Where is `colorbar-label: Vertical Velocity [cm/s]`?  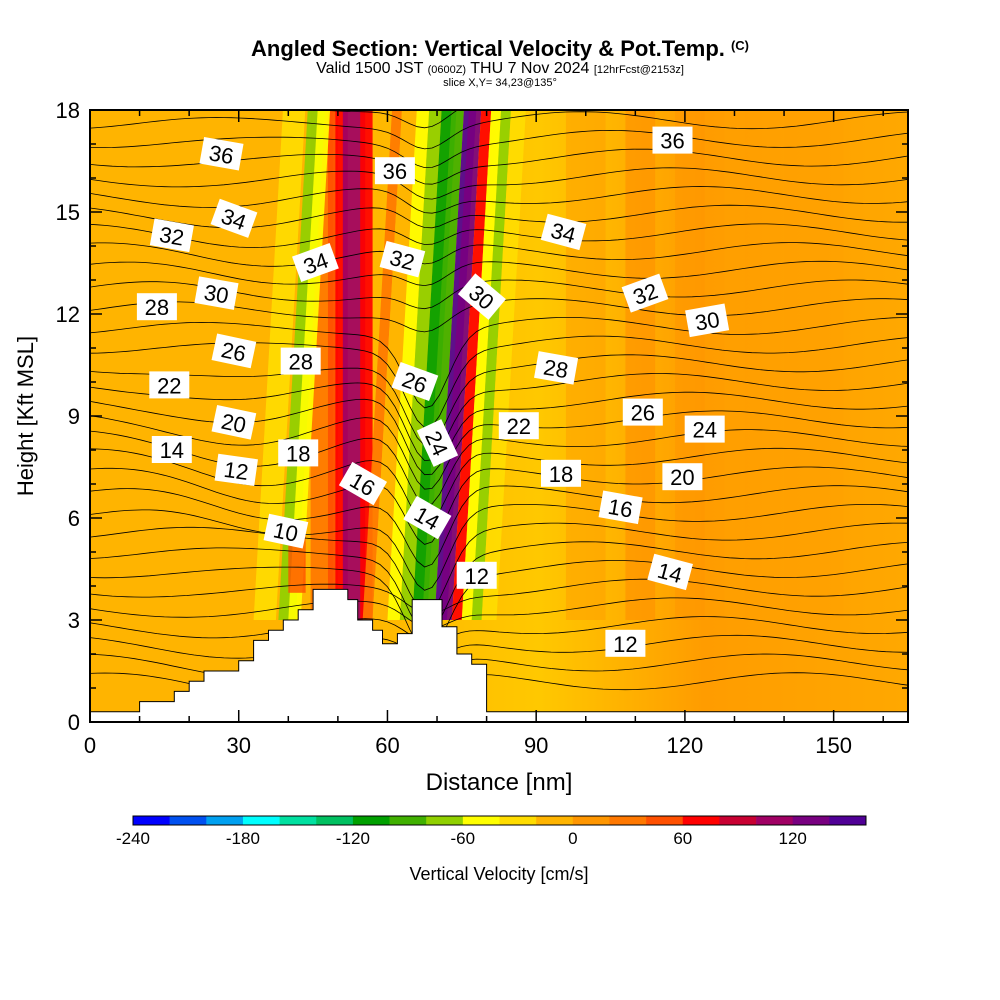 colorbar-label: Vertical Velocity [cm/s] is located at coordinates (498, 874).